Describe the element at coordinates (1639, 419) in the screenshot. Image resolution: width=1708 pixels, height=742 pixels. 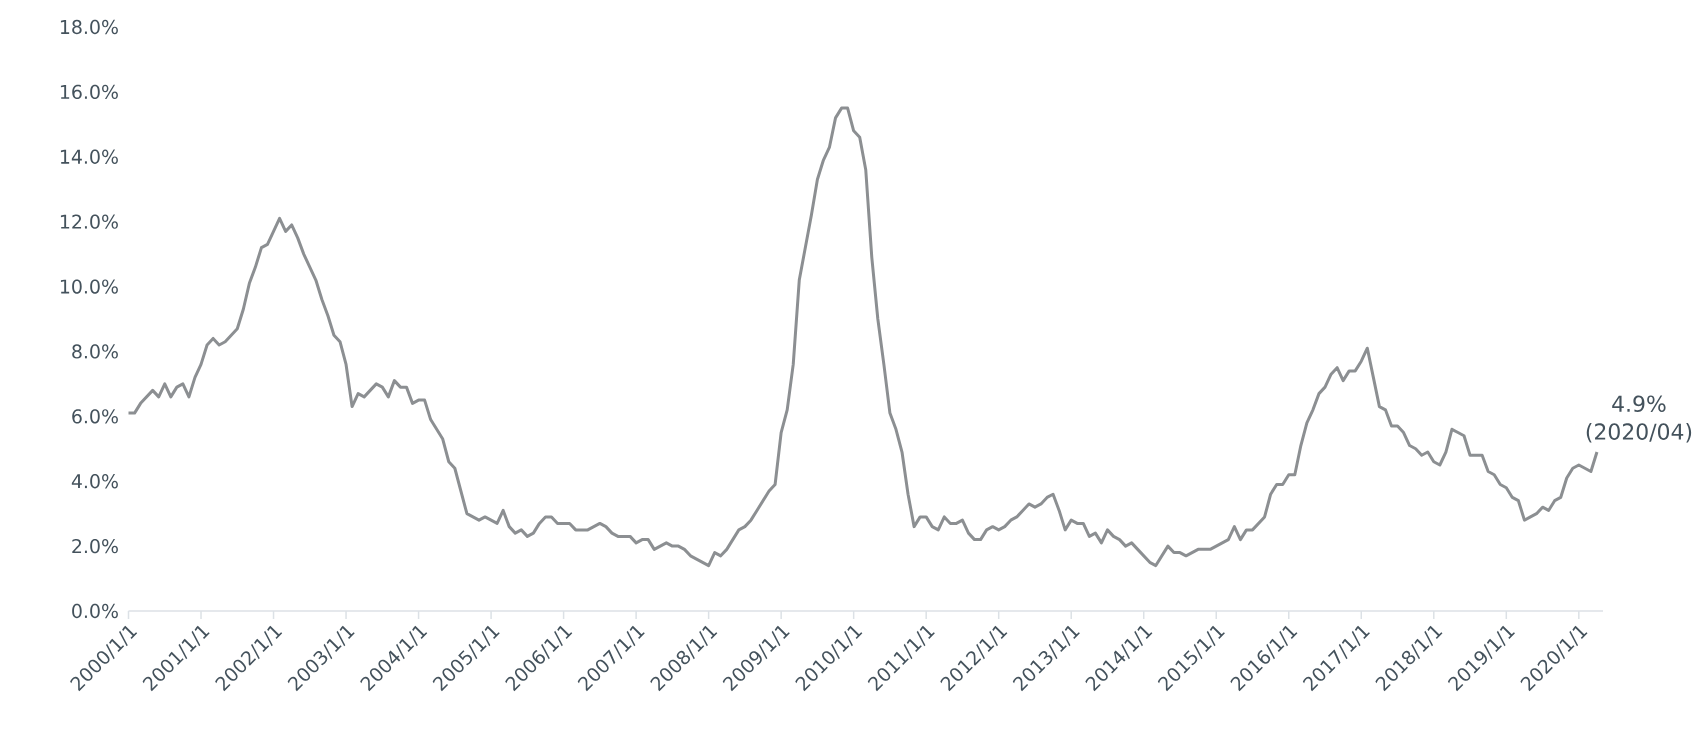
I see `annotation: 4.9% (2020/04)` at that location.